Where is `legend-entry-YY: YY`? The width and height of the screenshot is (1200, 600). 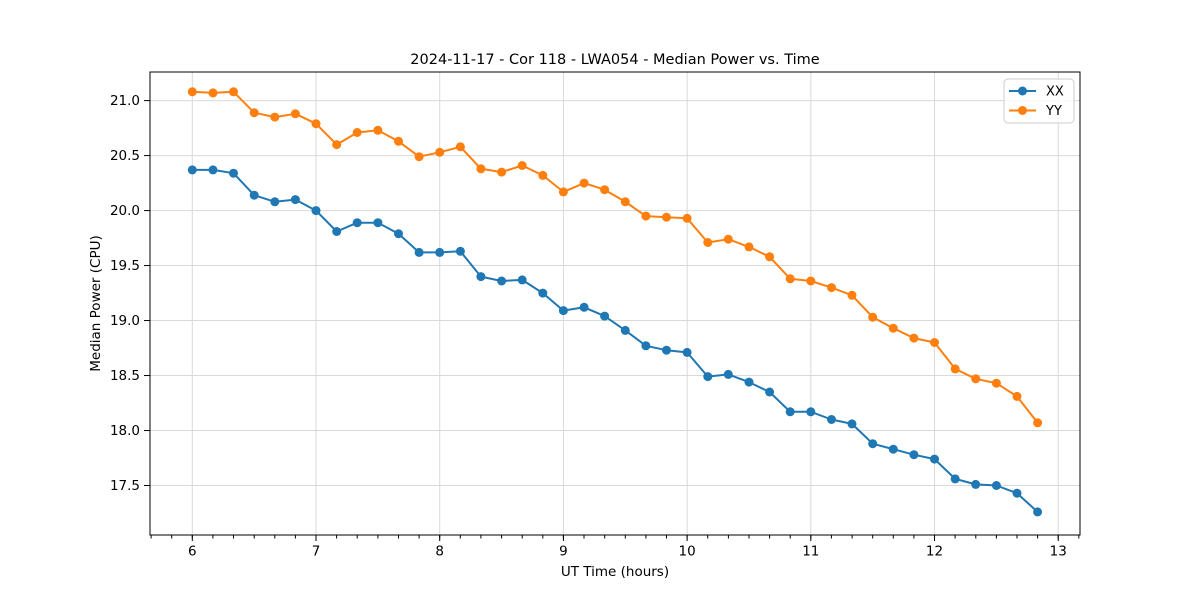 legend-entry-YY: YY is located at coordinates (1035, 111).